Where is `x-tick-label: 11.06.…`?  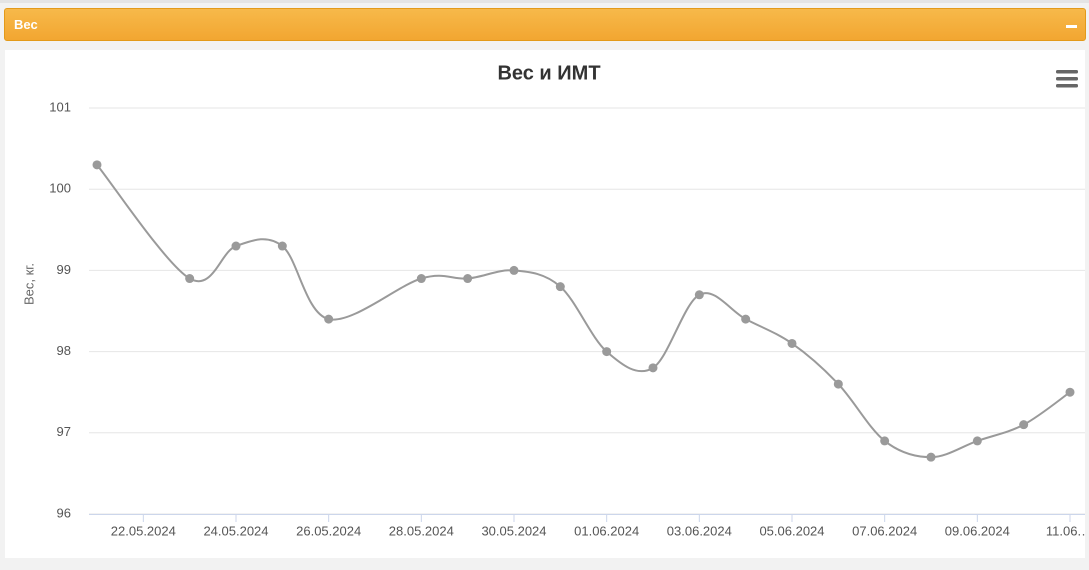 x-tick-label: 11.06.… is located at coordinates (1065, 530).